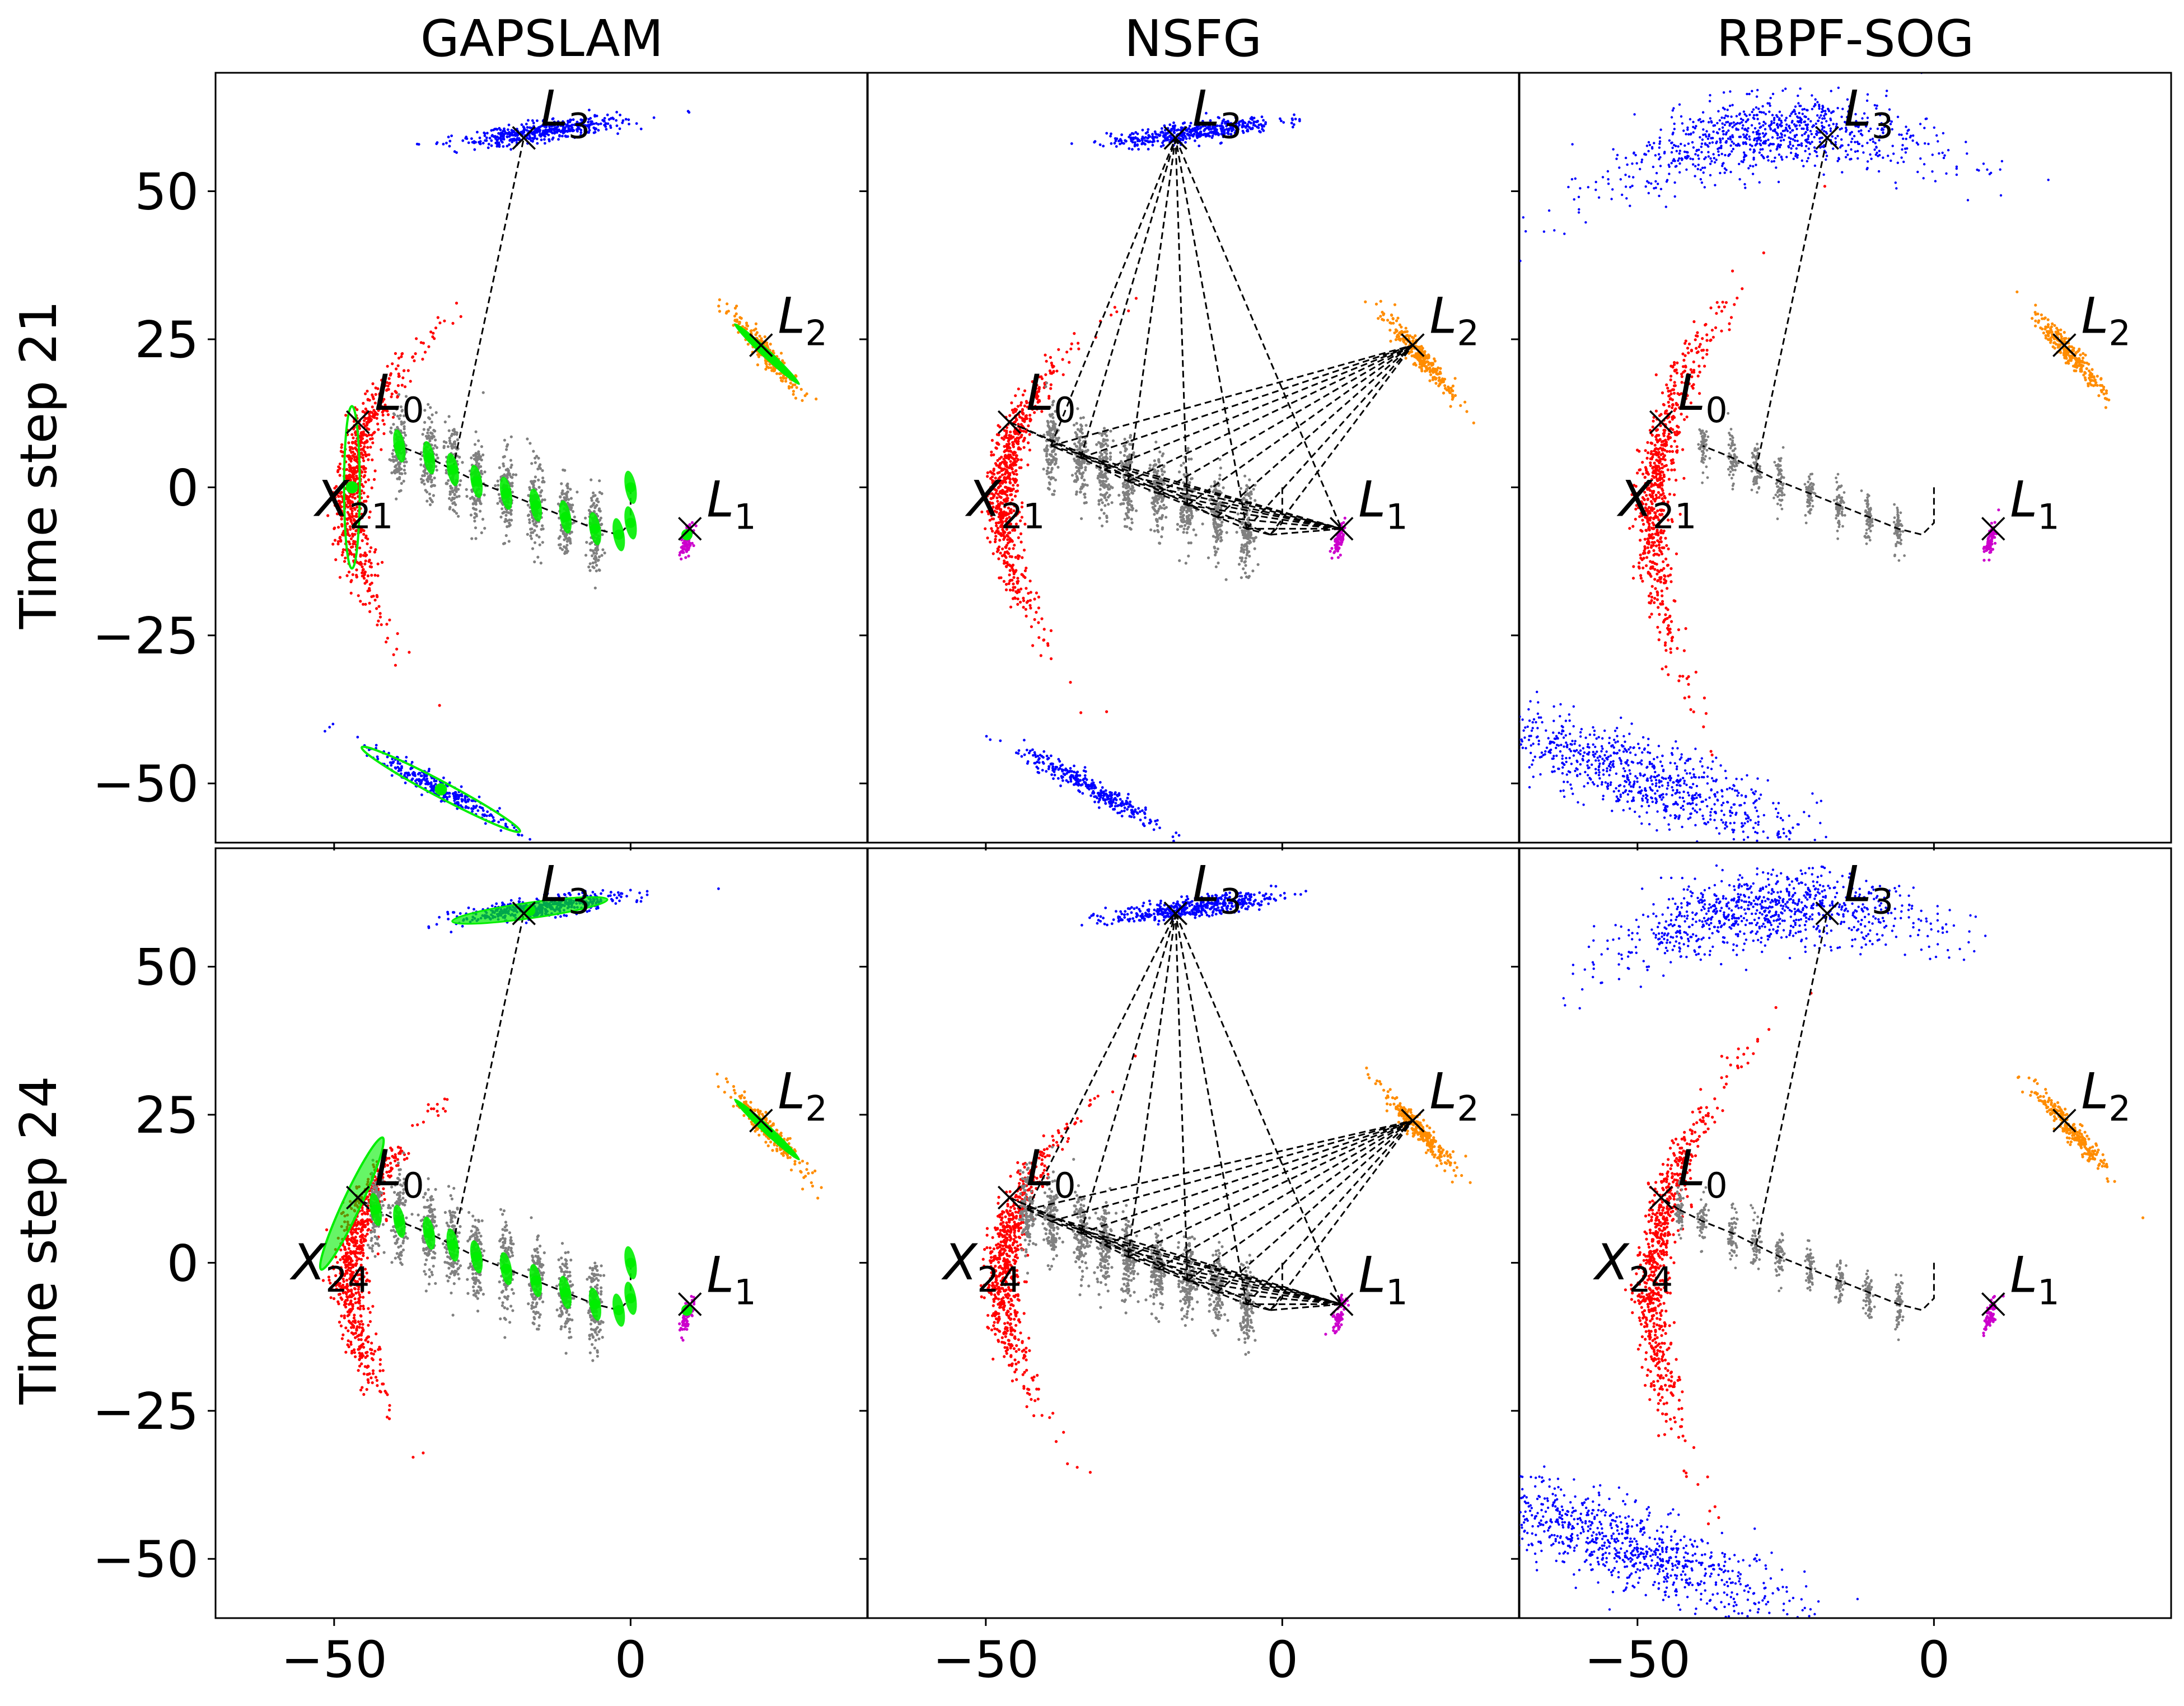 This screenshot has height=1706, width=2184. What do you see at coordinates (488, 304) in the screenshot?
I see `measurement-line-L3` at bounding box center [488, 304].